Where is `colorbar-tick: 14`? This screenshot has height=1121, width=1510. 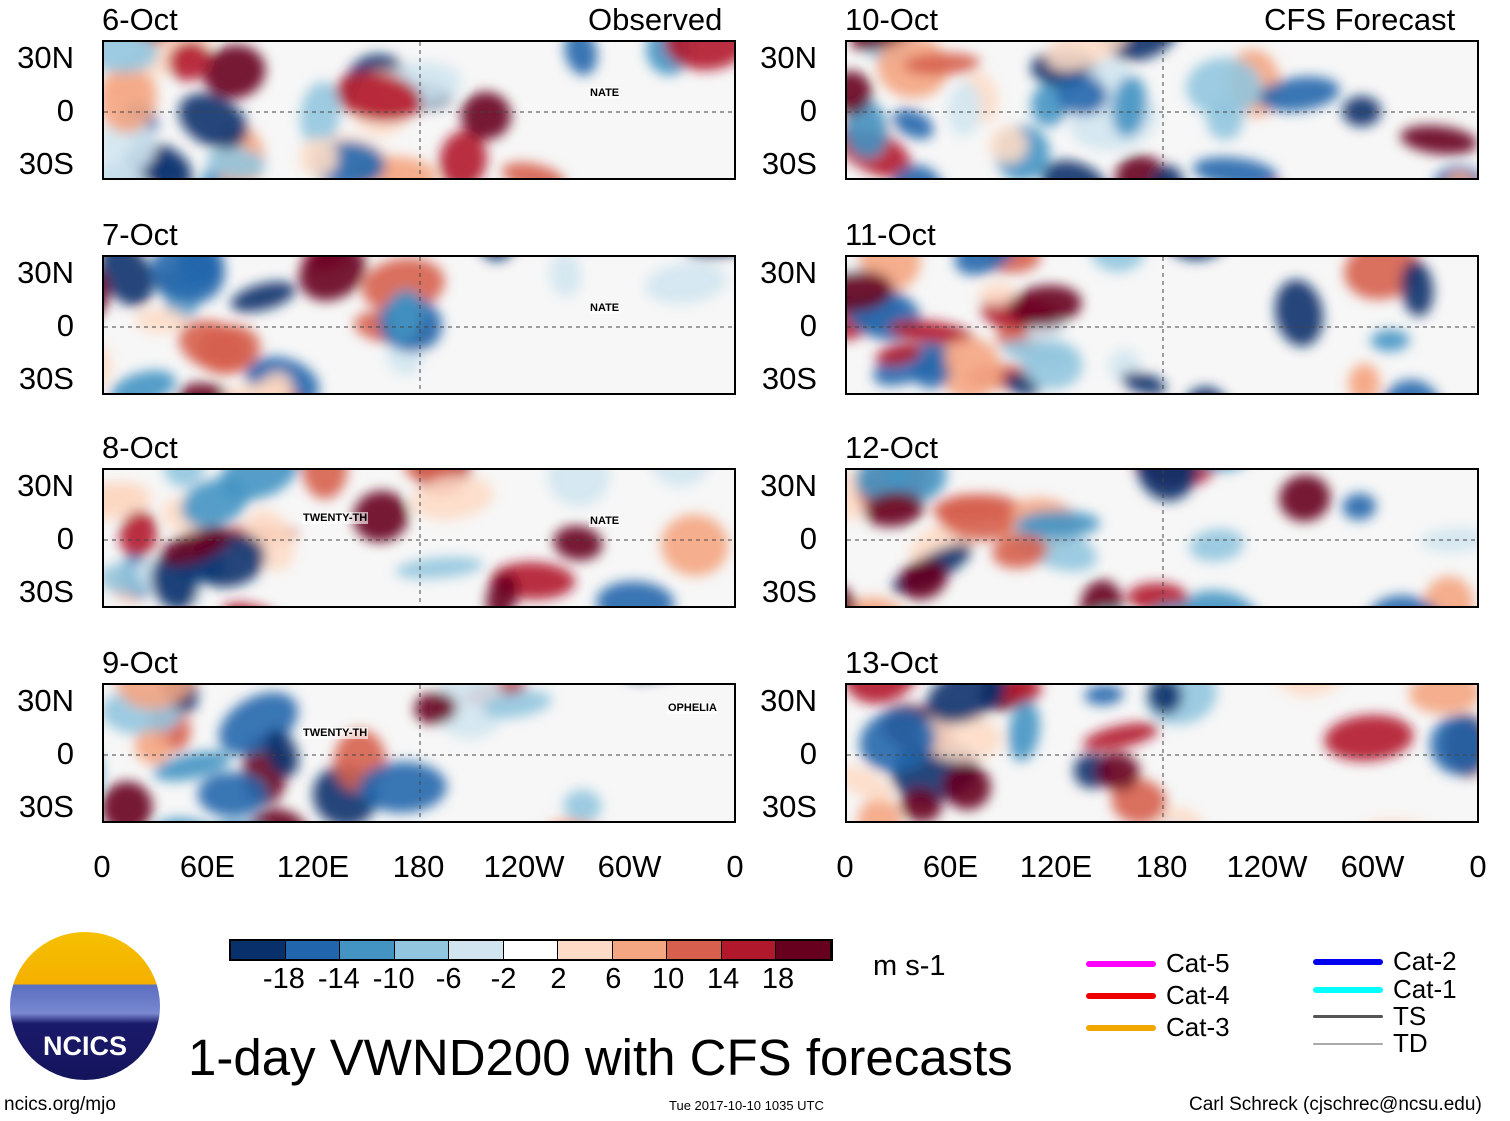 colorbar-tick: 14 is located at coordinates (723, 979).